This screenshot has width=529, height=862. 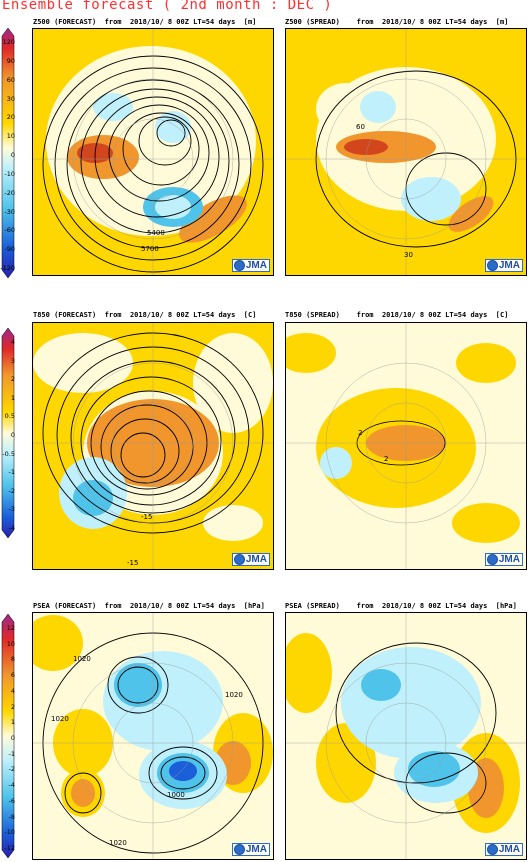 I want to click on colorbar-tick-label: -20, so click(x=9, y=192).